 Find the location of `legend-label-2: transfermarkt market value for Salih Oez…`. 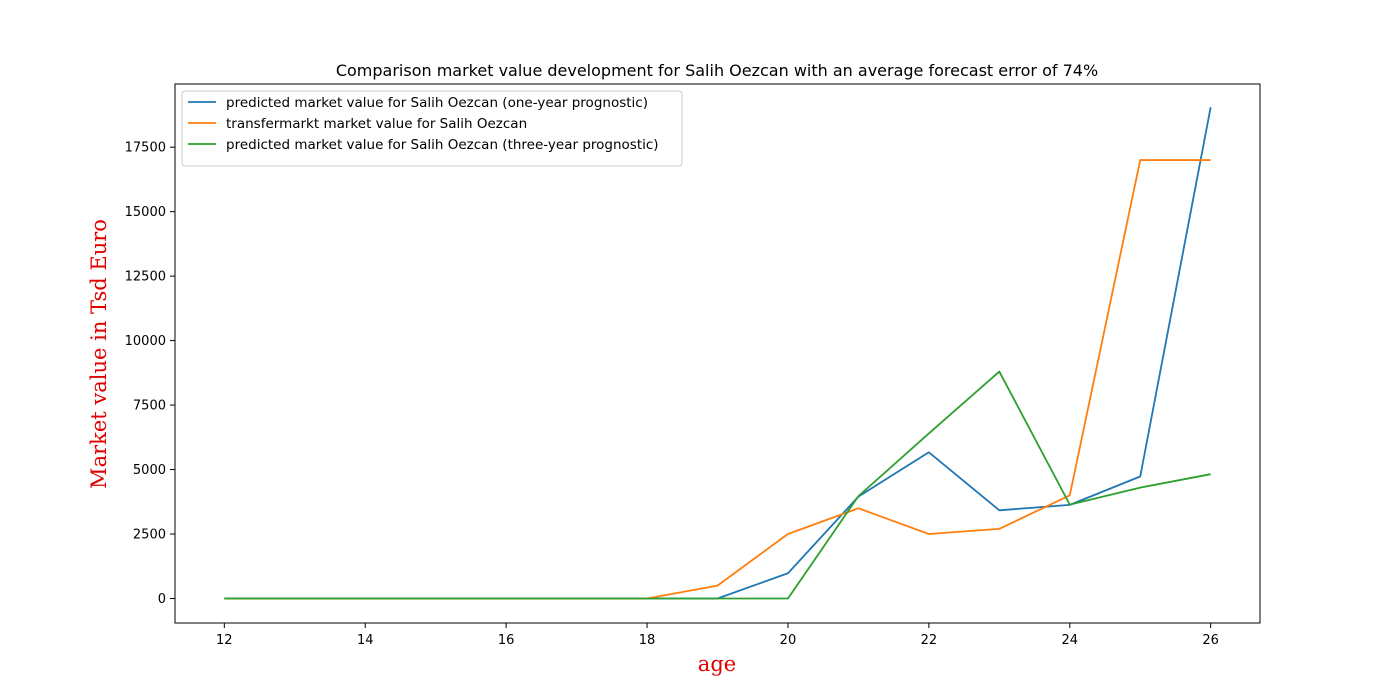

legend-label-2: transfermarkt market value for Salih Oez… is located at coordinates (376, 124).